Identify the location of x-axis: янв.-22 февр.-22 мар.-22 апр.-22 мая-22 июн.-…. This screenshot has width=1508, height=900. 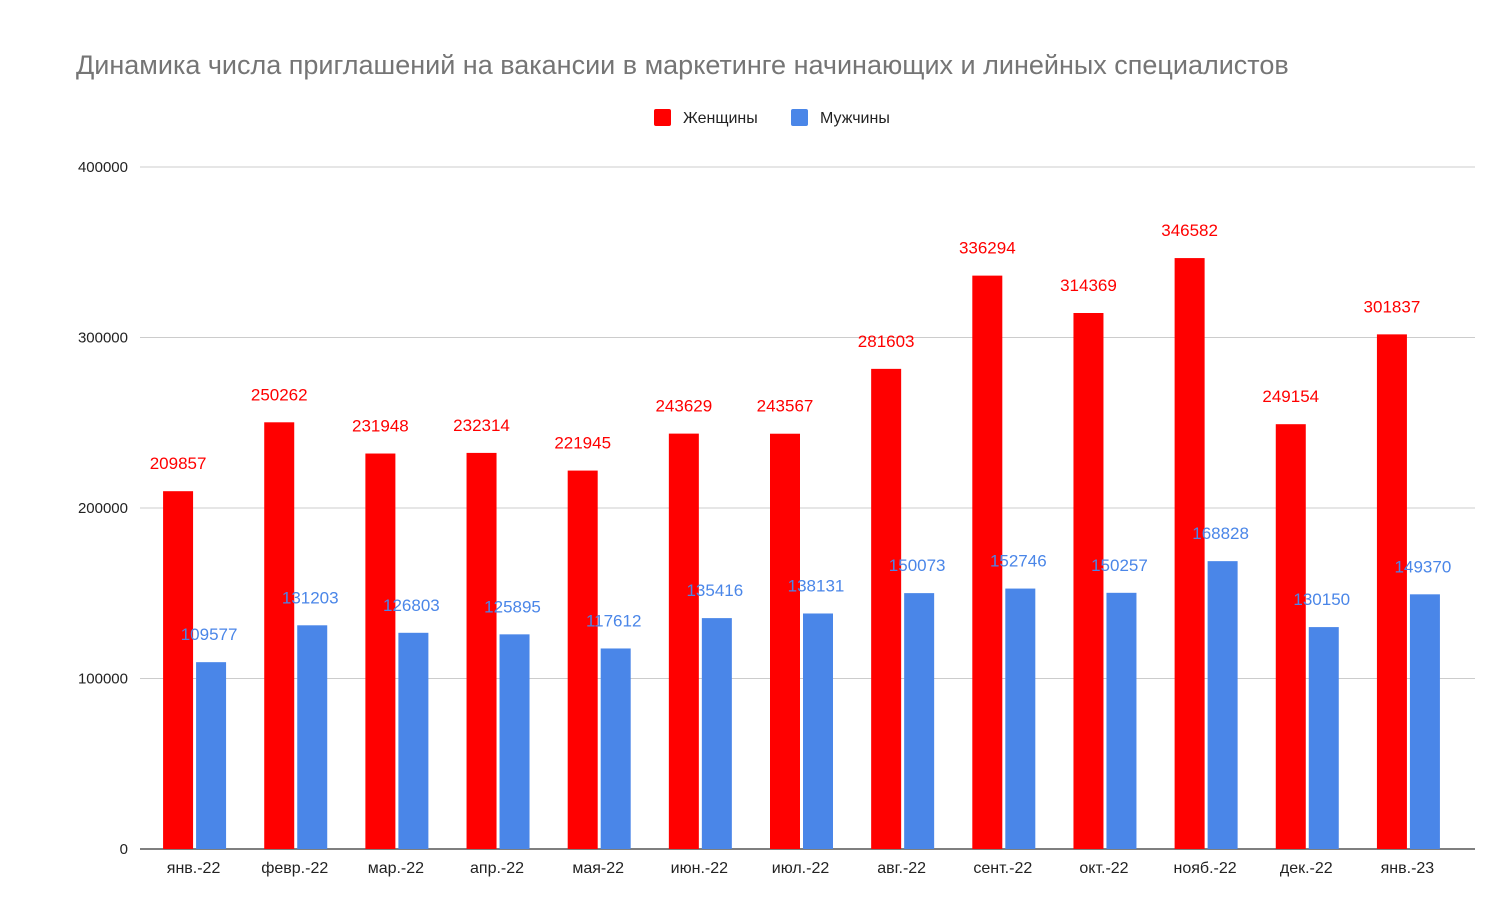
(801, 868).